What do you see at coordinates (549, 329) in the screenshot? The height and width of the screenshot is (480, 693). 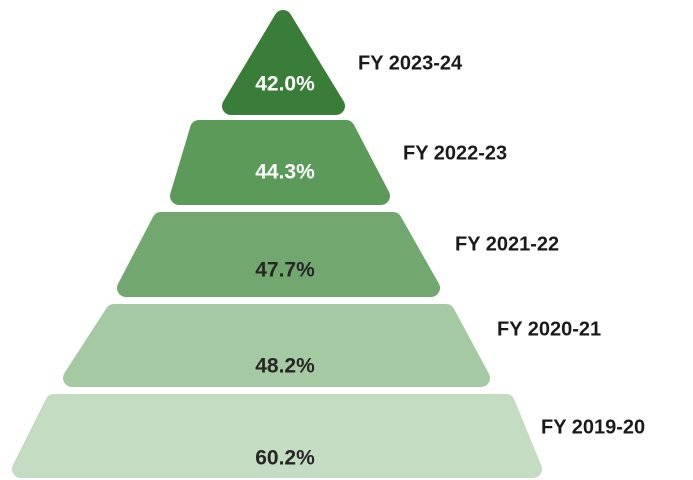 I see `category-label: FY 2020-21` at bounding box center [549, 329].